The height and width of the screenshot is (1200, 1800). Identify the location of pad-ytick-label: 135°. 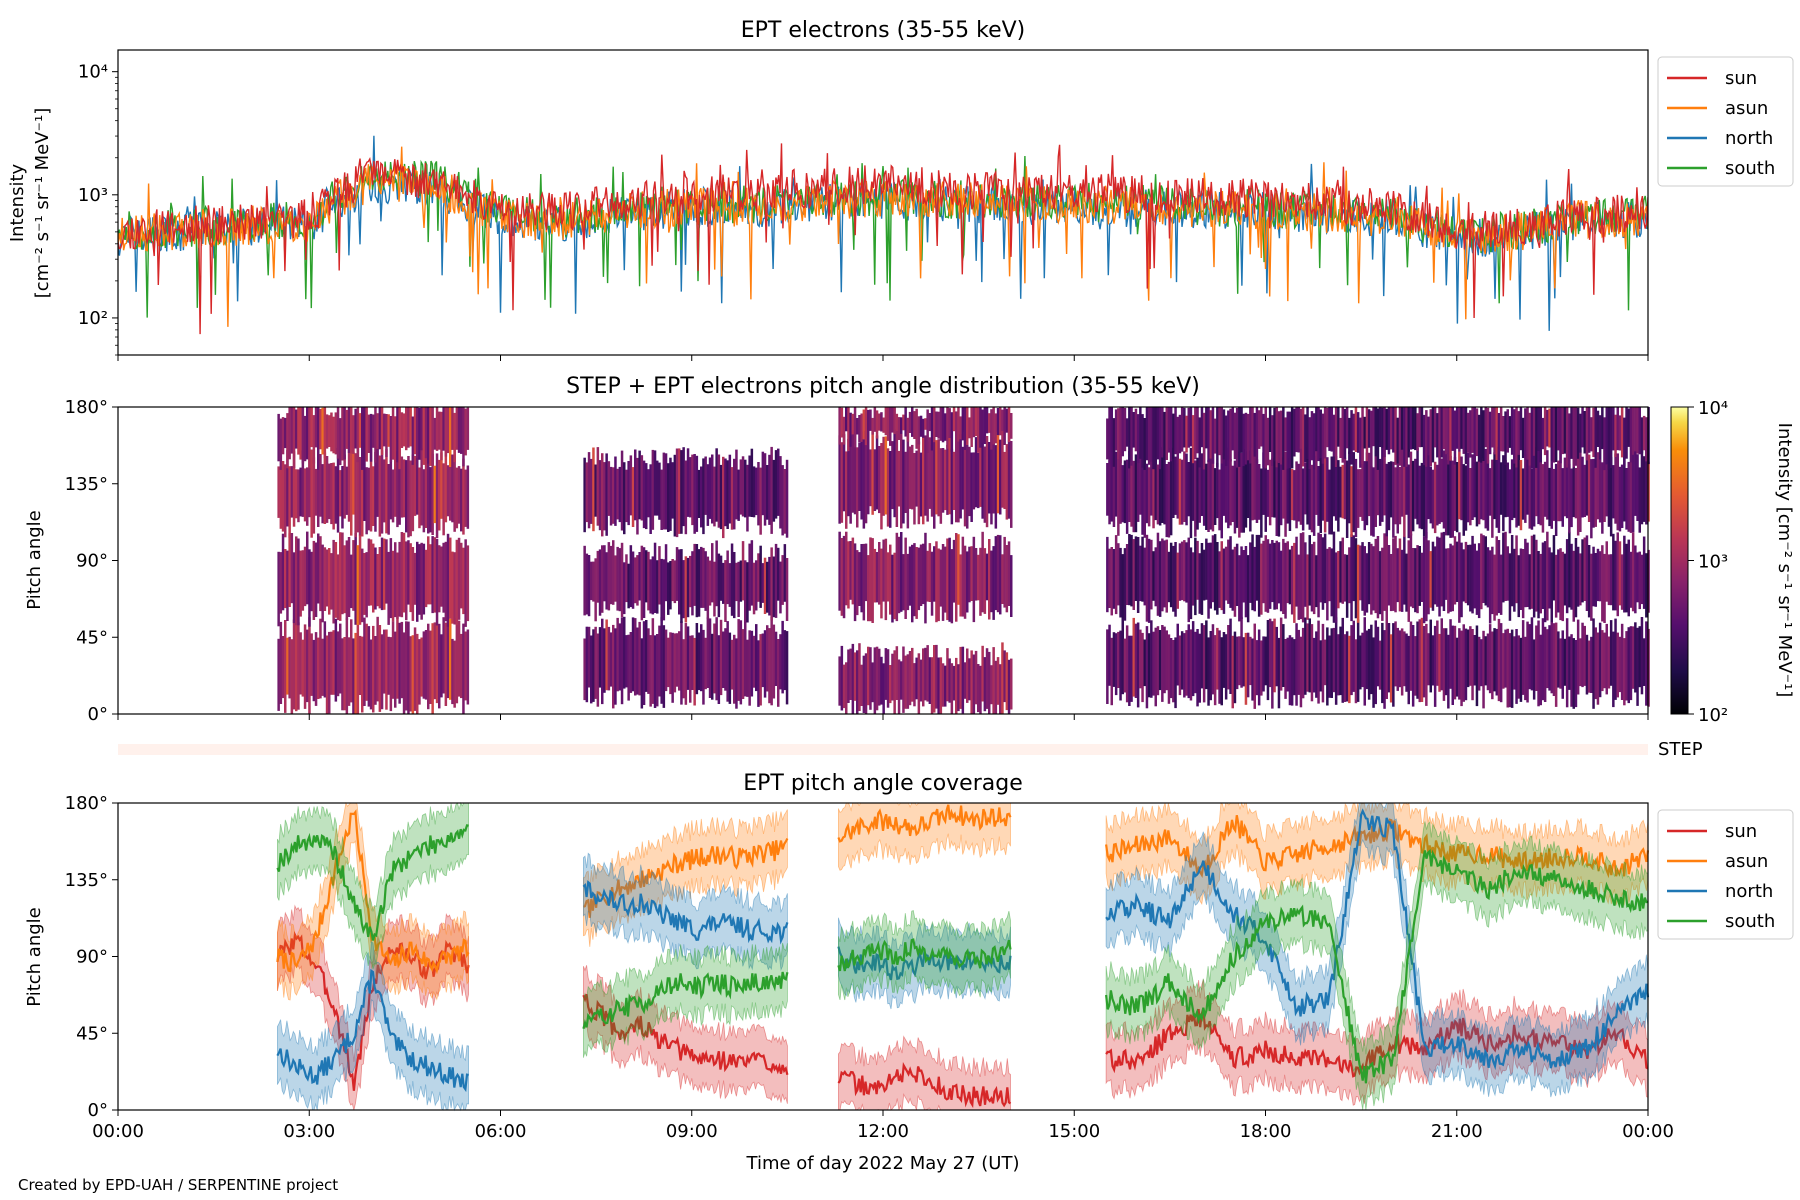
(86, 484).